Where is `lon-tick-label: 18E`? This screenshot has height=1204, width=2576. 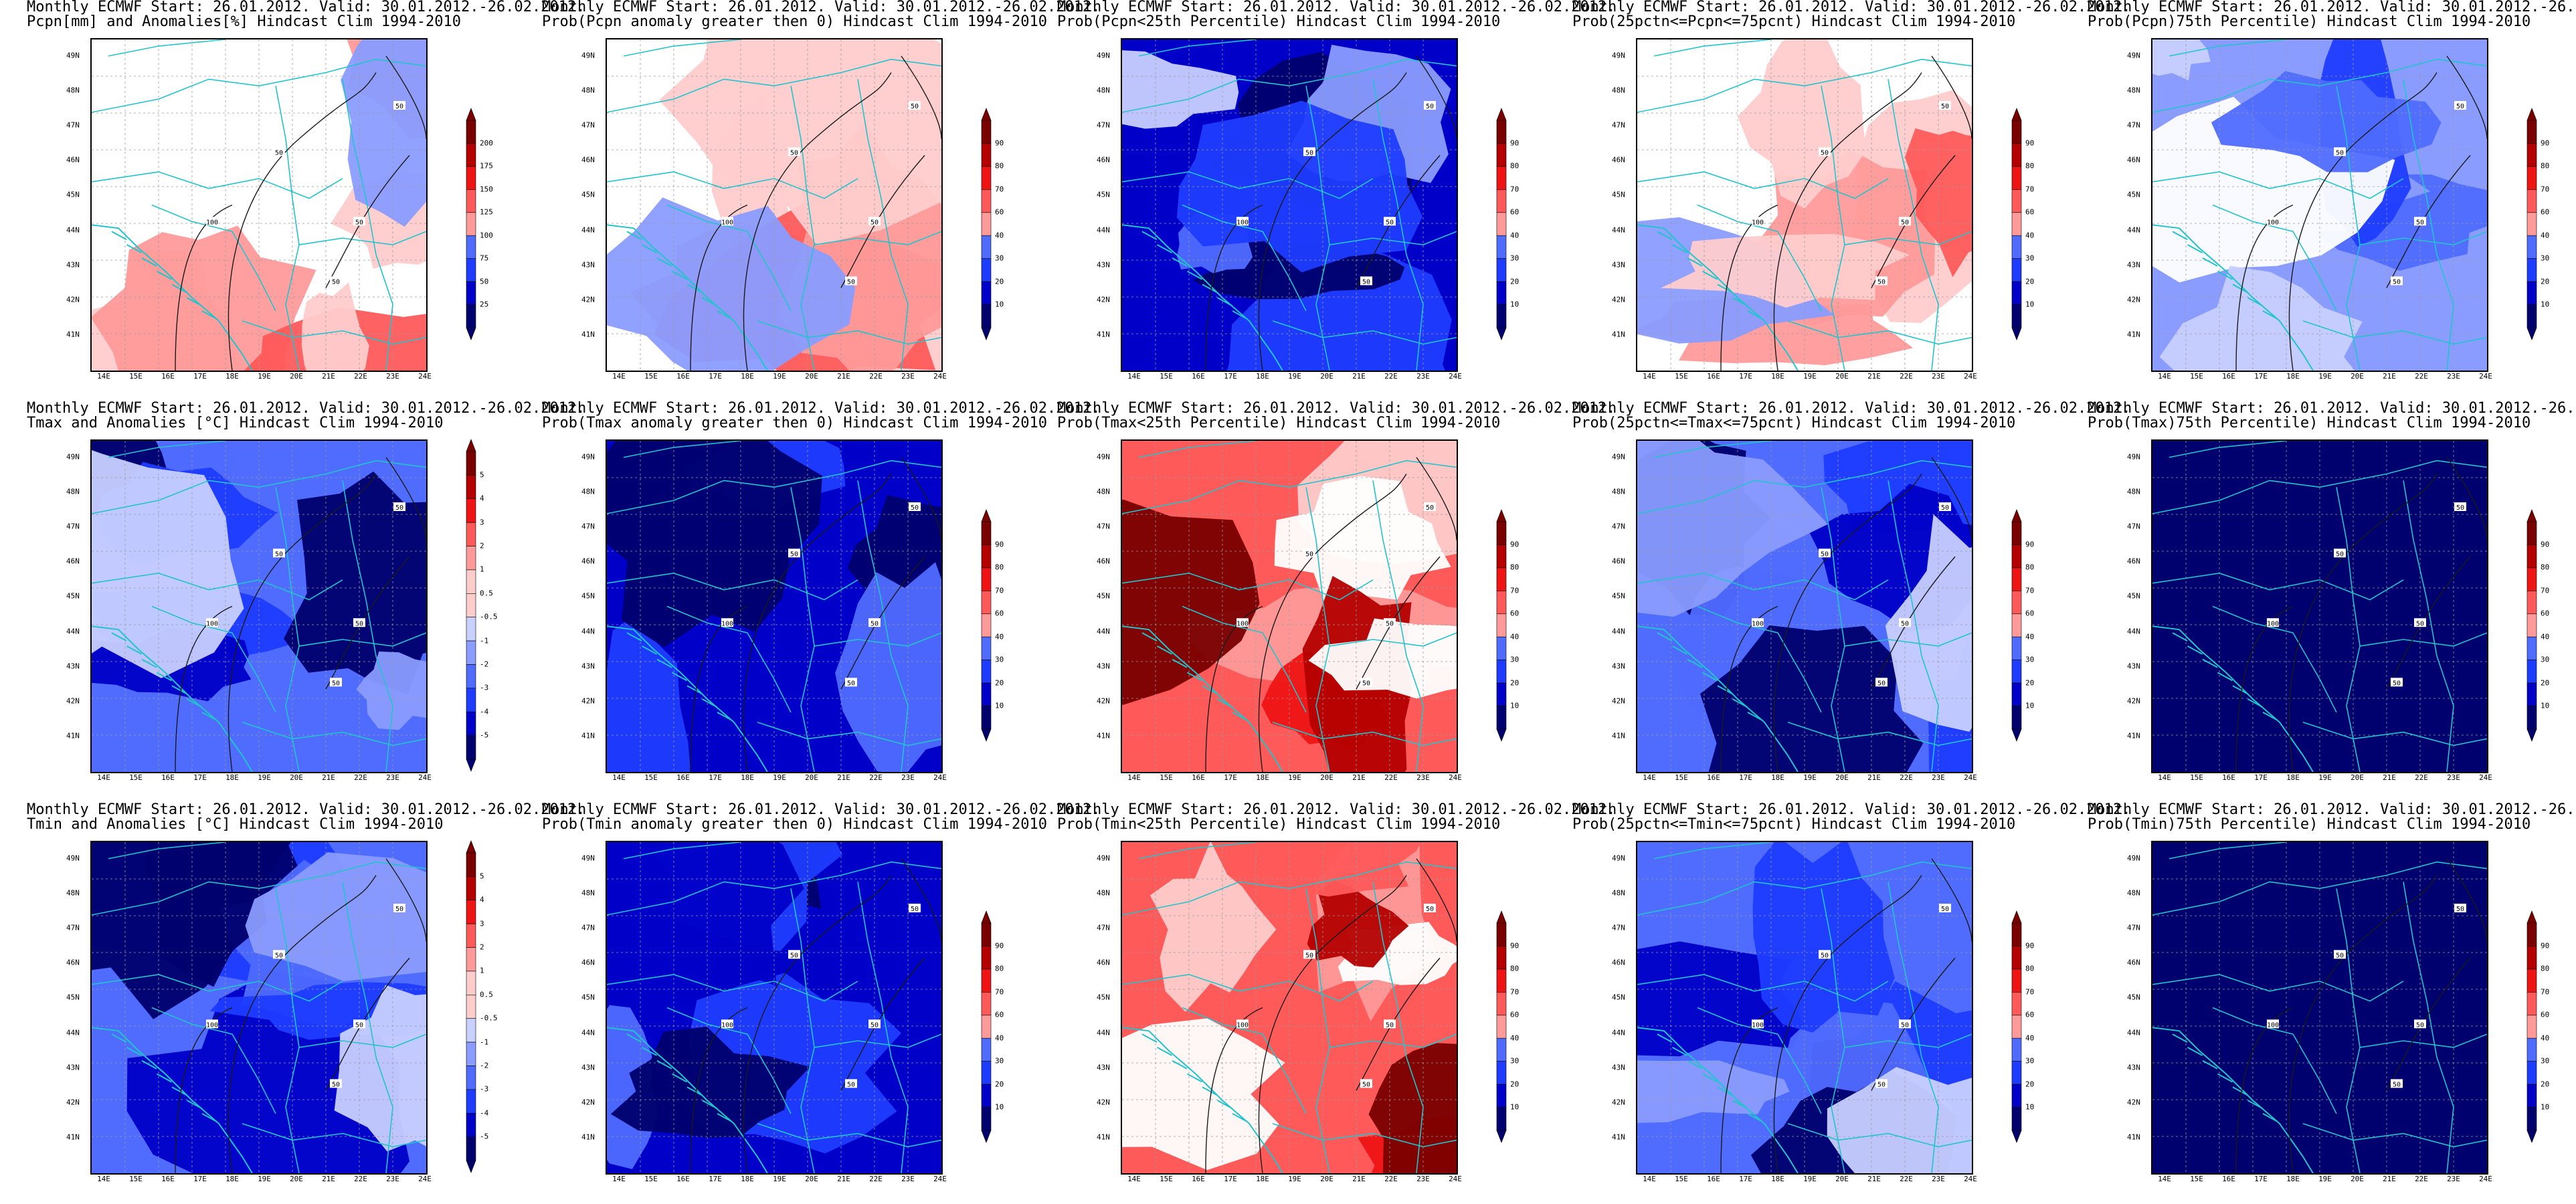 lon-tick-label: 18E is located at coordinates (1262, 1179).